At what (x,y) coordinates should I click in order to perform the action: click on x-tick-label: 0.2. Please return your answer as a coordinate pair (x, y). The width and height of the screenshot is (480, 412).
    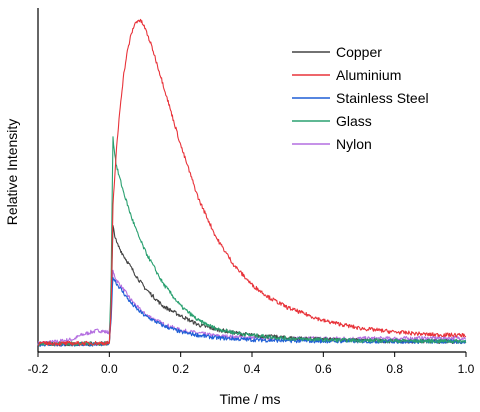
    Looking at the image, I should click on (180, 369).